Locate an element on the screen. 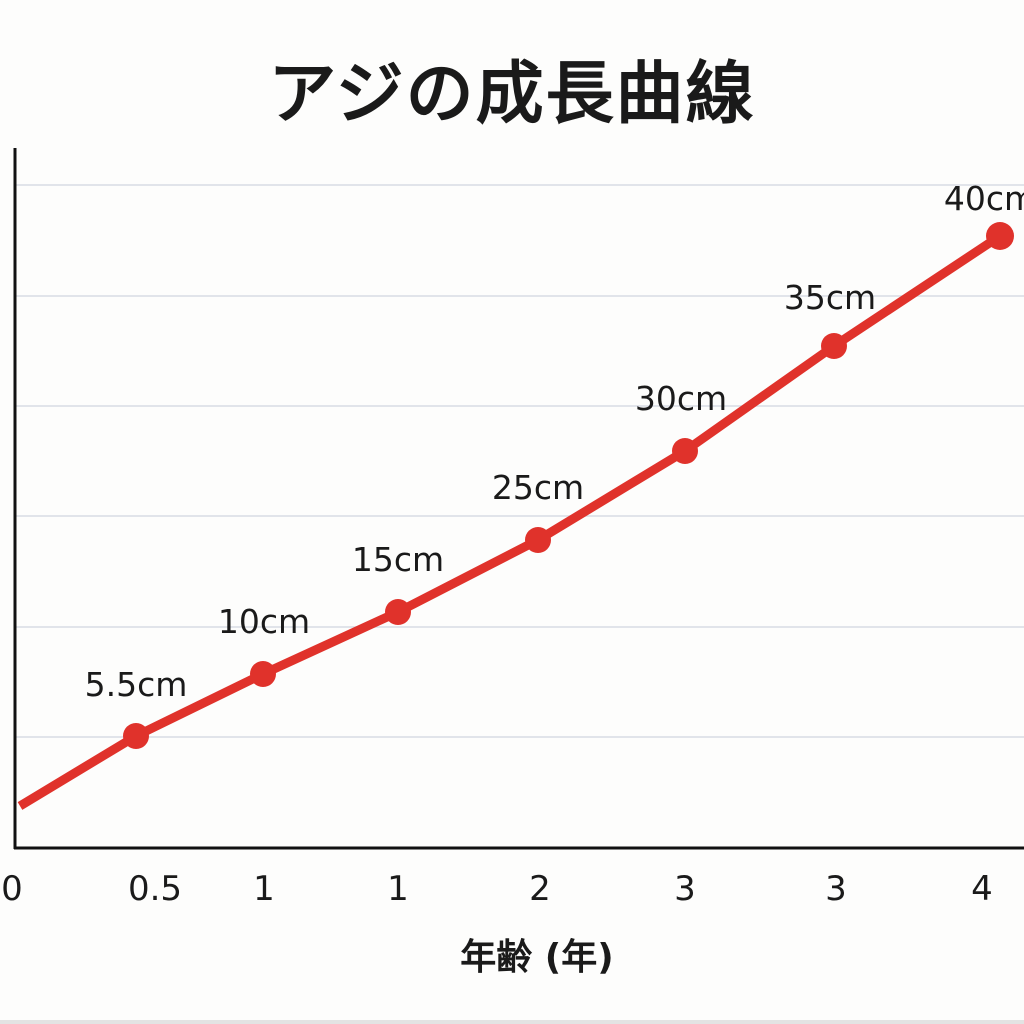  point-label: 40cm is located at coordinates (984, 198).